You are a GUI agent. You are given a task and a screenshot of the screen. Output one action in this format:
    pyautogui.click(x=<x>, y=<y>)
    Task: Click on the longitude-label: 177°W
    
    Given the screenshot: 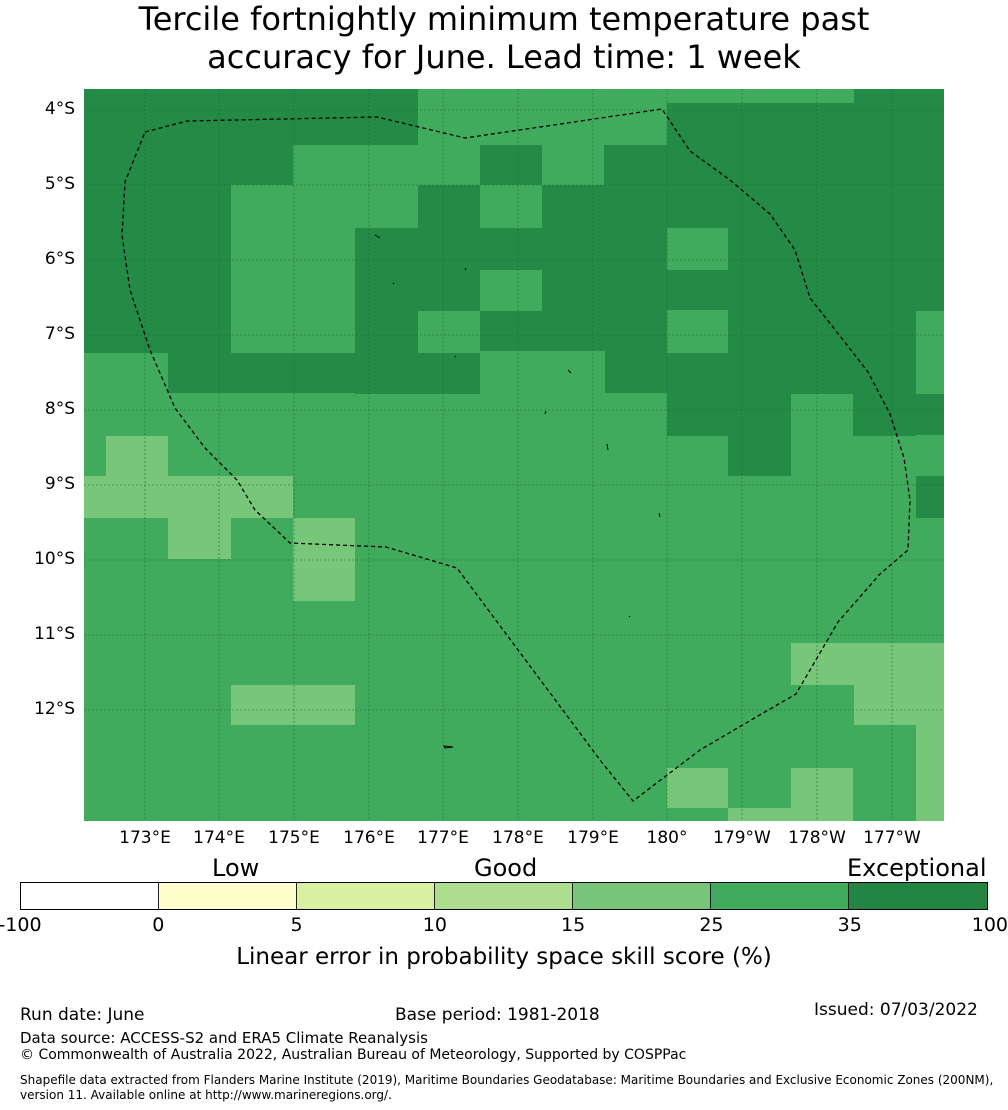 What is the action you would take?
    pyautogui.click(x=892, y=838)
    